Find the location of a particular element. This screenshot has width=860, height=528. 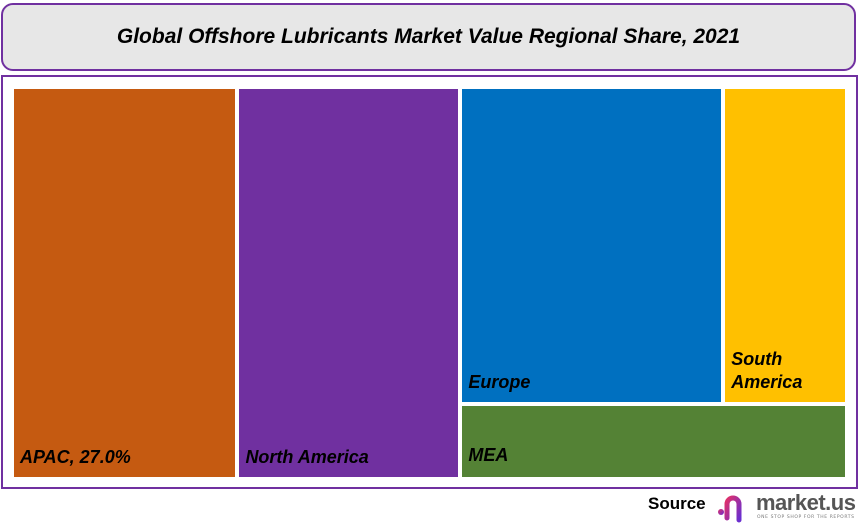

market-us-logo: market.us ONE STOP SHOP FOR THE REPORTS is located at coordinates (786, 507).